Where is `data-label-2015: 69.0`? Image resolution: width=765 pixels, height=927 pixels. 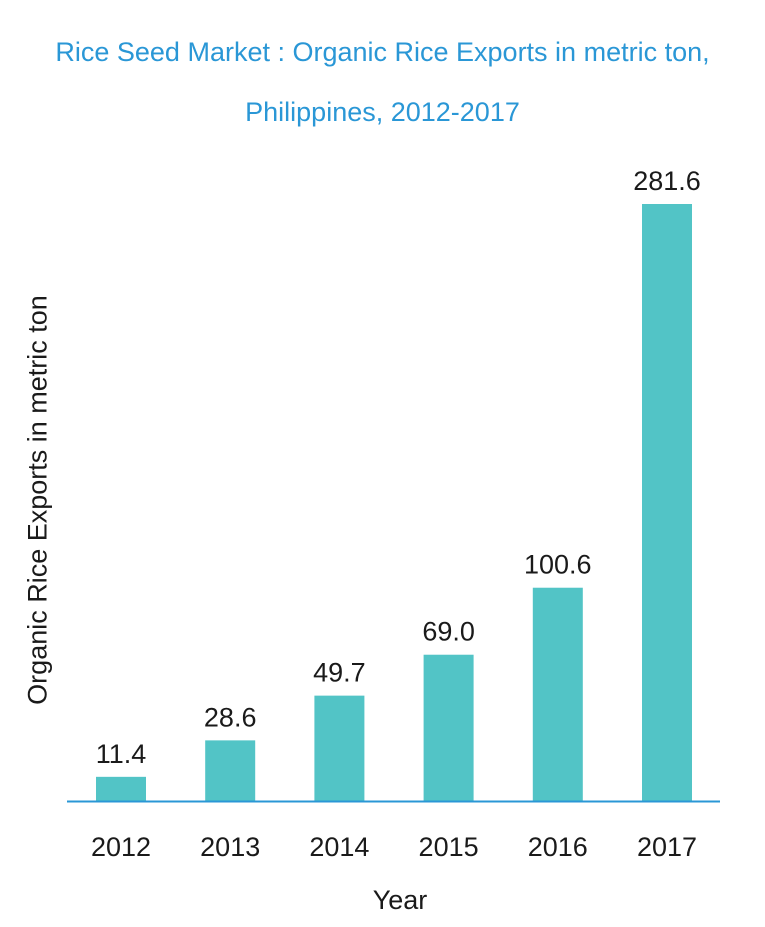
data-label-2015: 69.0 is located at coordinates (448, 632).